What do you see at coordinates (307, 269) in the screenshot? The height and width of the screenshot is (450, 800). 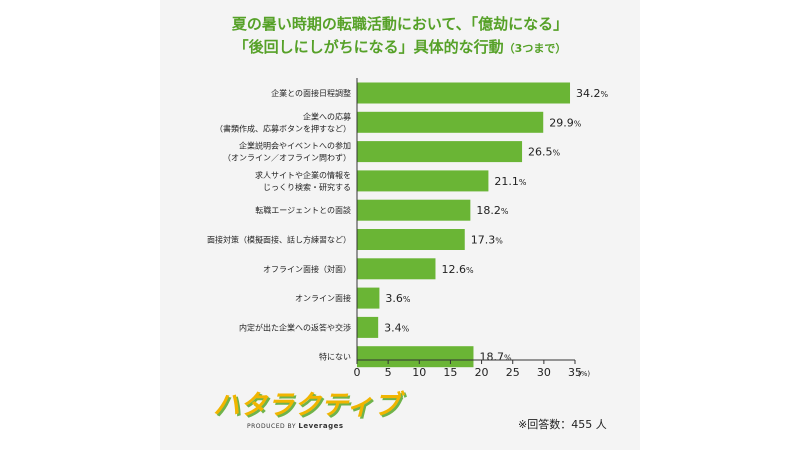 I see `category-label: オフライン面接（対面）` at bounding box center [307, 269].